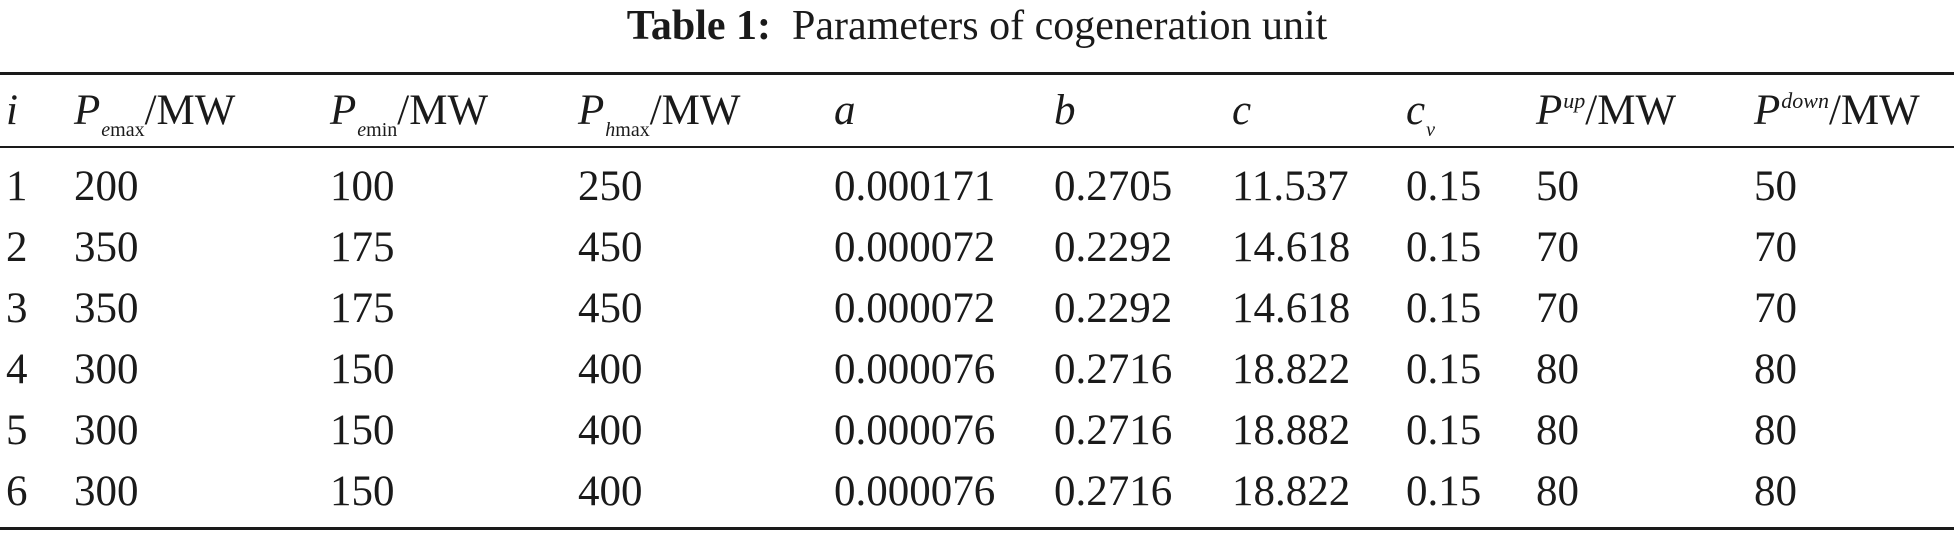 The height and width of the screenshot is (533, 1954). What do you see at coordinates (977, 73) in the screenshot?
I see `table-top-rule` at bounding box center [977, 73].